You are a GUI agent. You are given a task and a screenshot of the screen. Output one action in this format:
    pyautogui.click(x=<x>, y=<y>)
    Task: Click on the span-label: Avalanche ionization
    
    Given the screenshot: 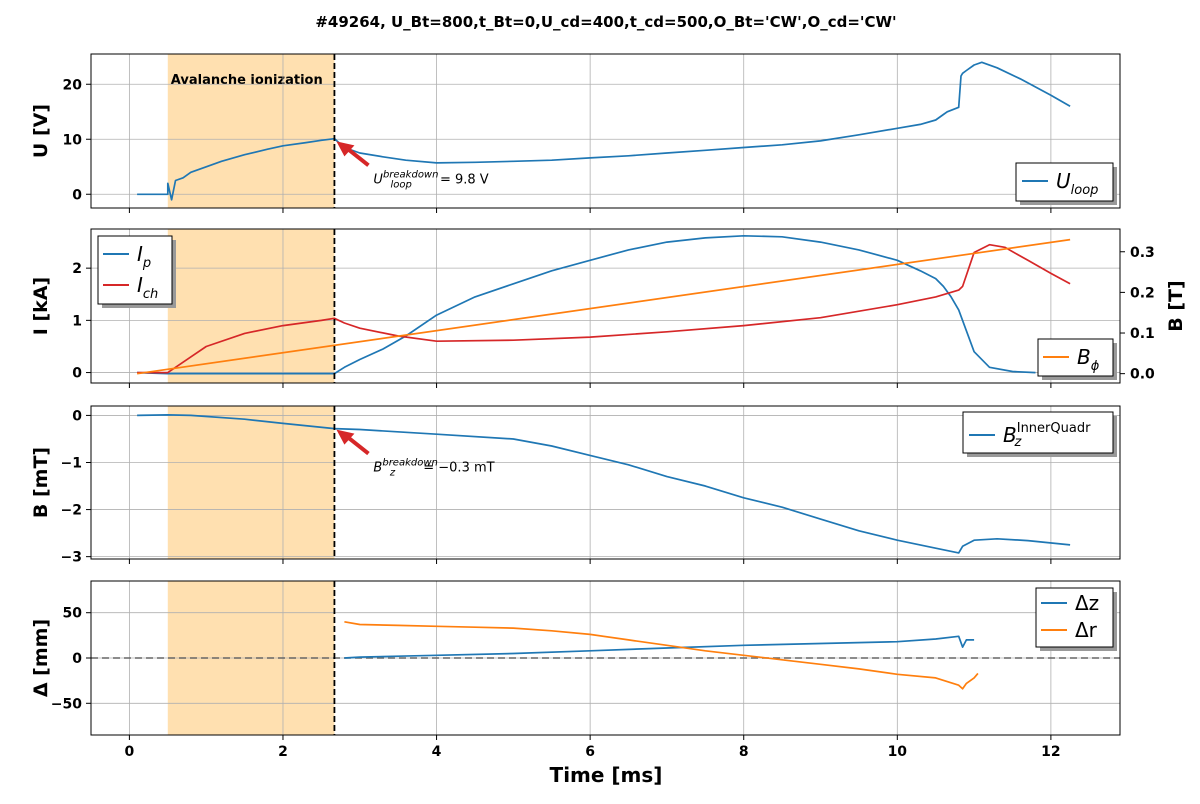 What is the action you would take?
    pyautogui.click(x=247, y=80)
    